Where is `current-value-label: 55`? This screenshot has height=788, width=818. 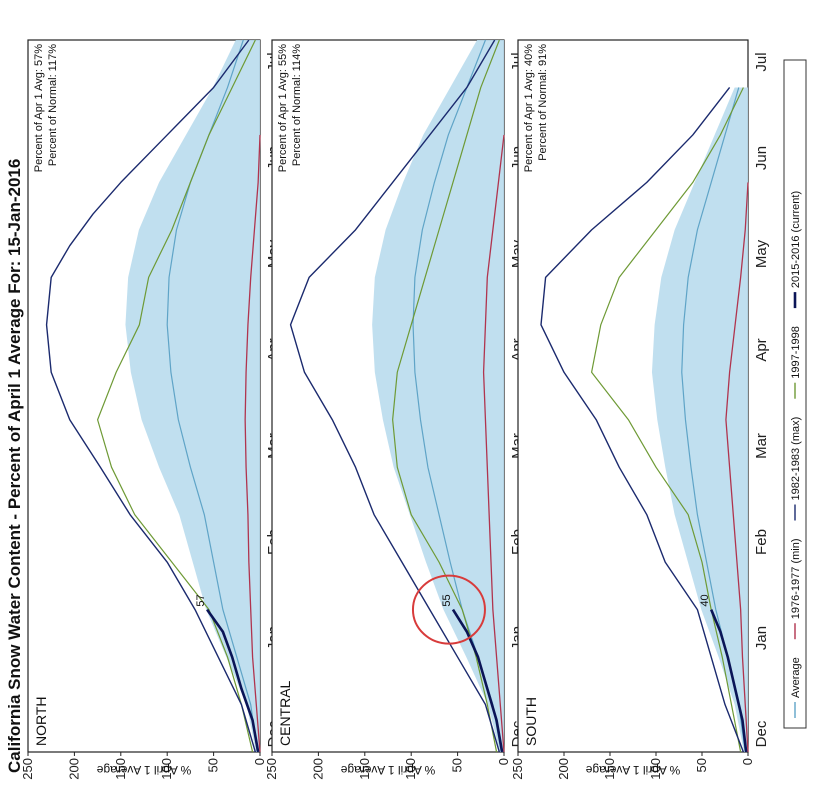 current-value-label: 55 is located at coordinates (447, 600).